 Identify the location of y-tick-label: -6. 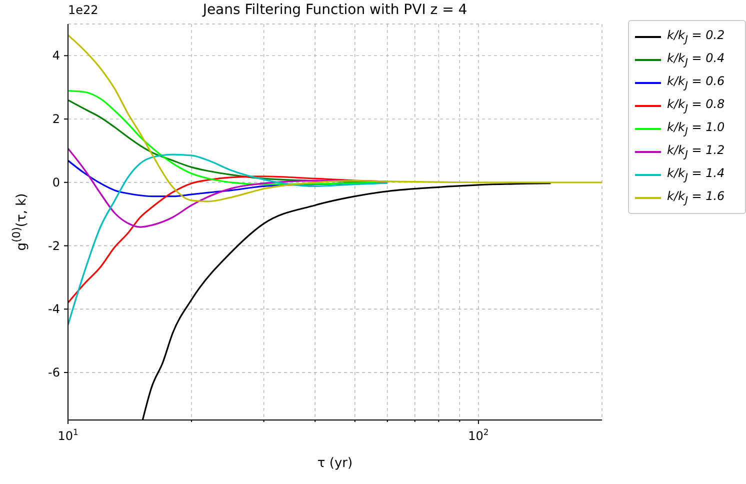
(54, 372).